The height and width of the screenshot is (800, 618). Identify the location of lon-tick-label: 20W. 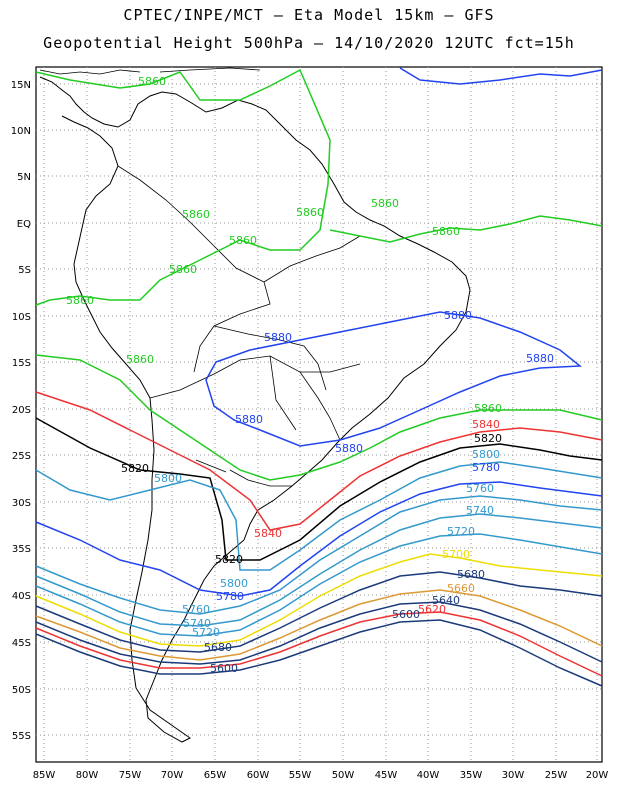
(597, 775).